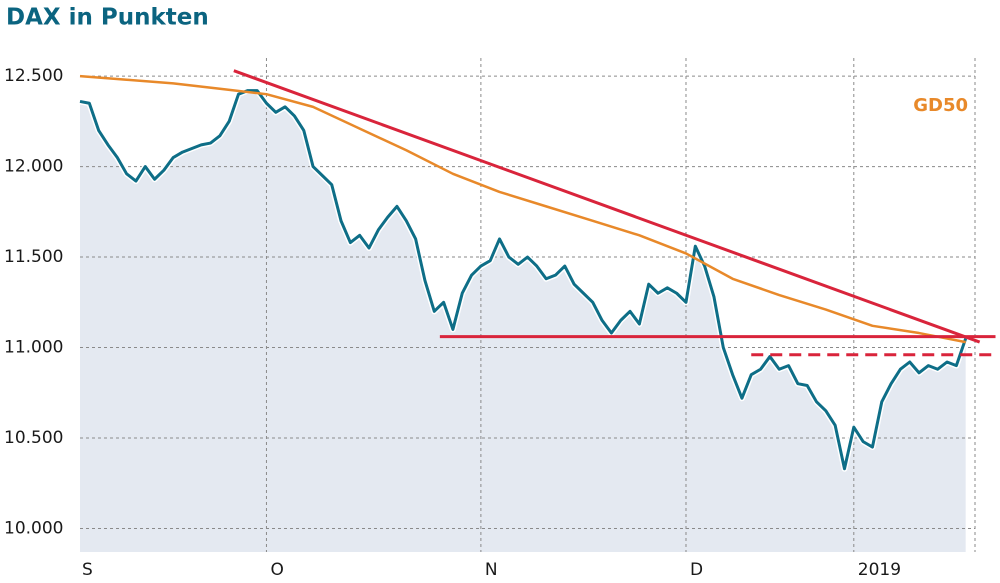  What do you see at coordinates (276, 570) in the screenshot?
I see `x-tick-label: O` at bounding box center [276, 570].